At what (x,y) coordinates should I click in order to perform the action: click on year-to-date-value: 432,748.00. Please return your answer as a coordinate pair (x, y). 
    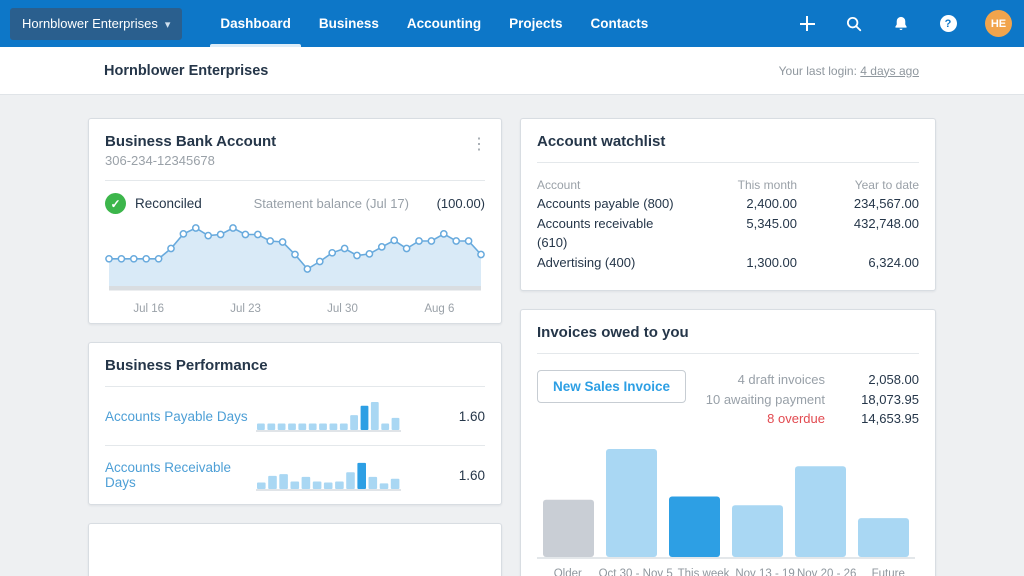
    Looking at the image, I should click on (886, 223).